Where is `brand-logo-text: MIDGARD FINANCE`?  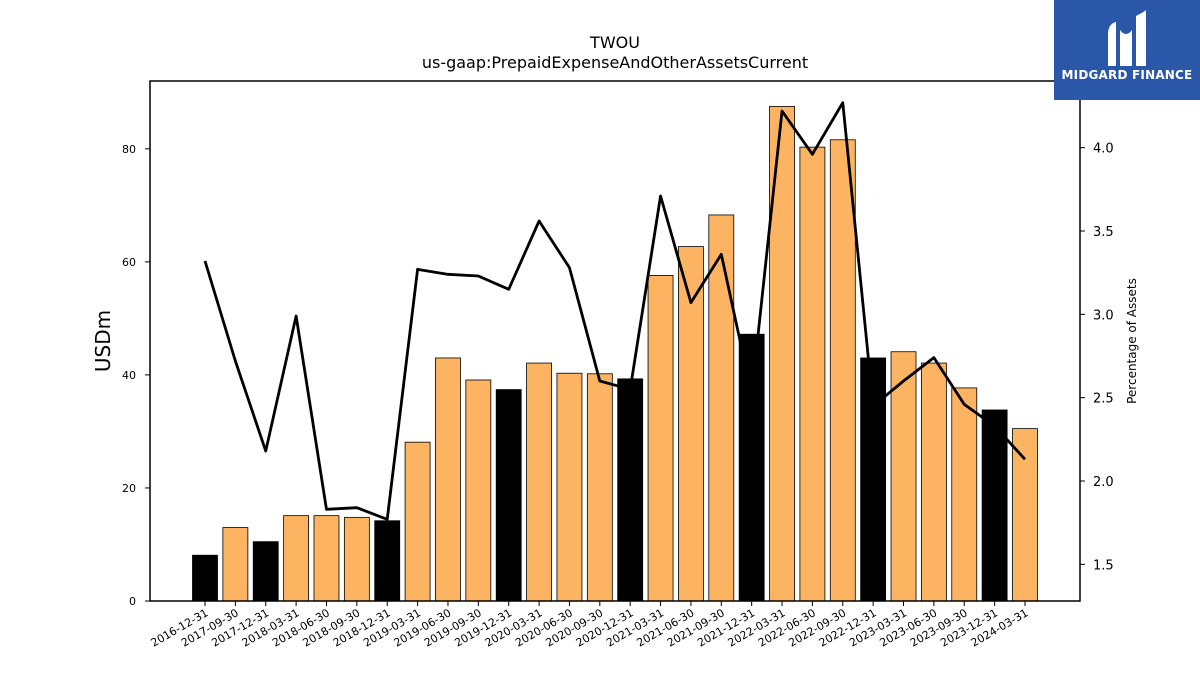
brand-logo-text: MIDGARD FINANCE is located at coordinates (1127, 75).